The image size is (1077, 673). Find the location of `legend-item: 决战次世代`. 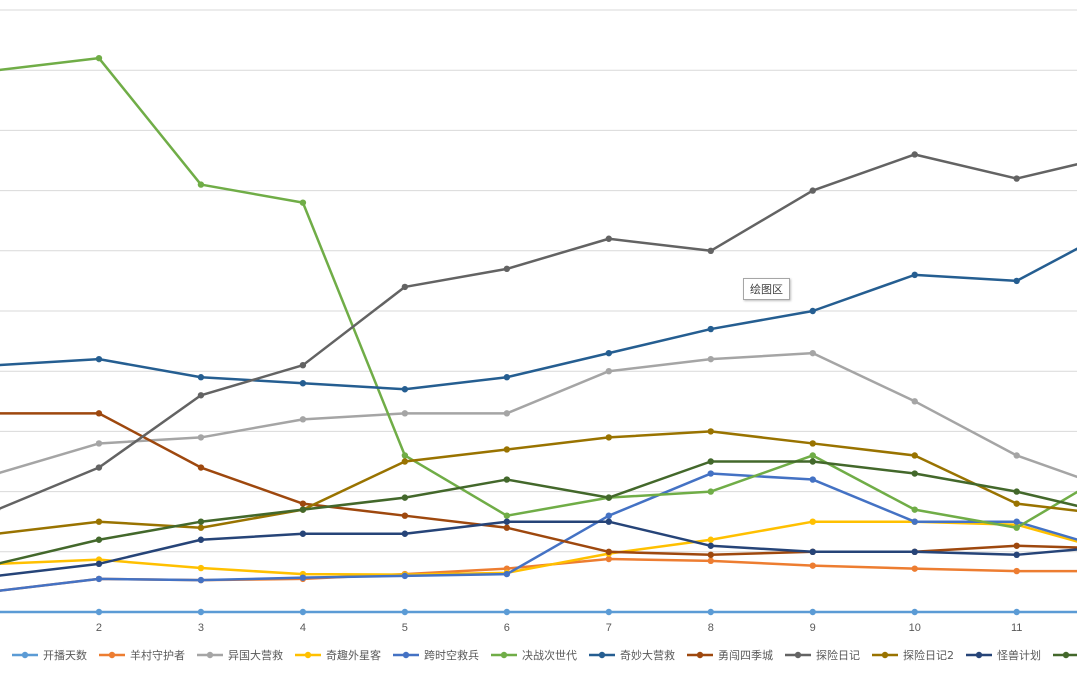

legend-item: 决战次世代 is located at coordinates (534, 655).